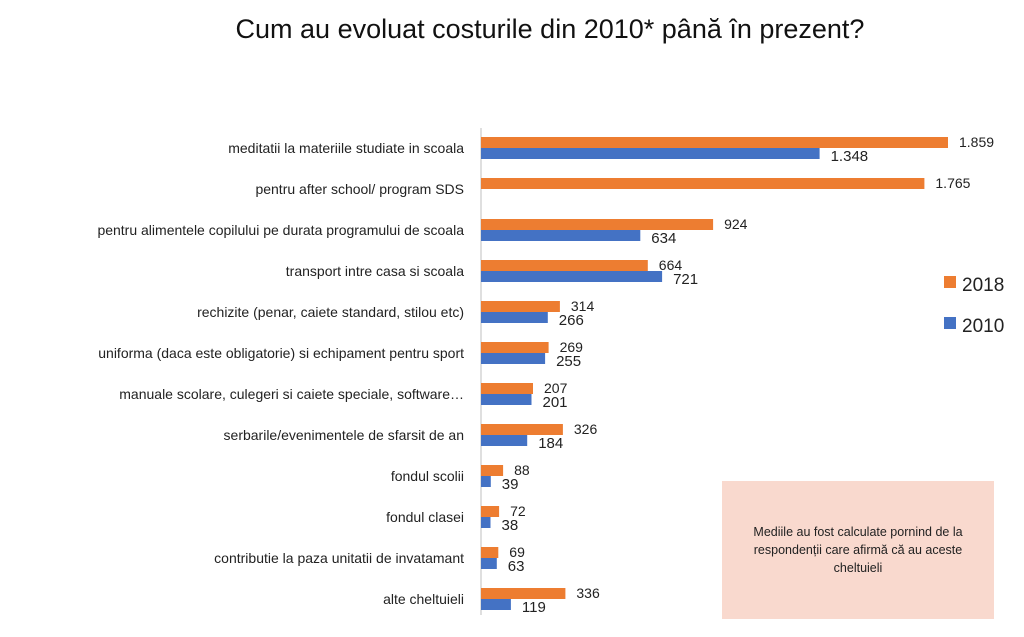 The height and width of the screenshot is (637, 1024). I want to click on bar-2018-manuale-scolare-culegeri-si-ca, so click(507, 388).